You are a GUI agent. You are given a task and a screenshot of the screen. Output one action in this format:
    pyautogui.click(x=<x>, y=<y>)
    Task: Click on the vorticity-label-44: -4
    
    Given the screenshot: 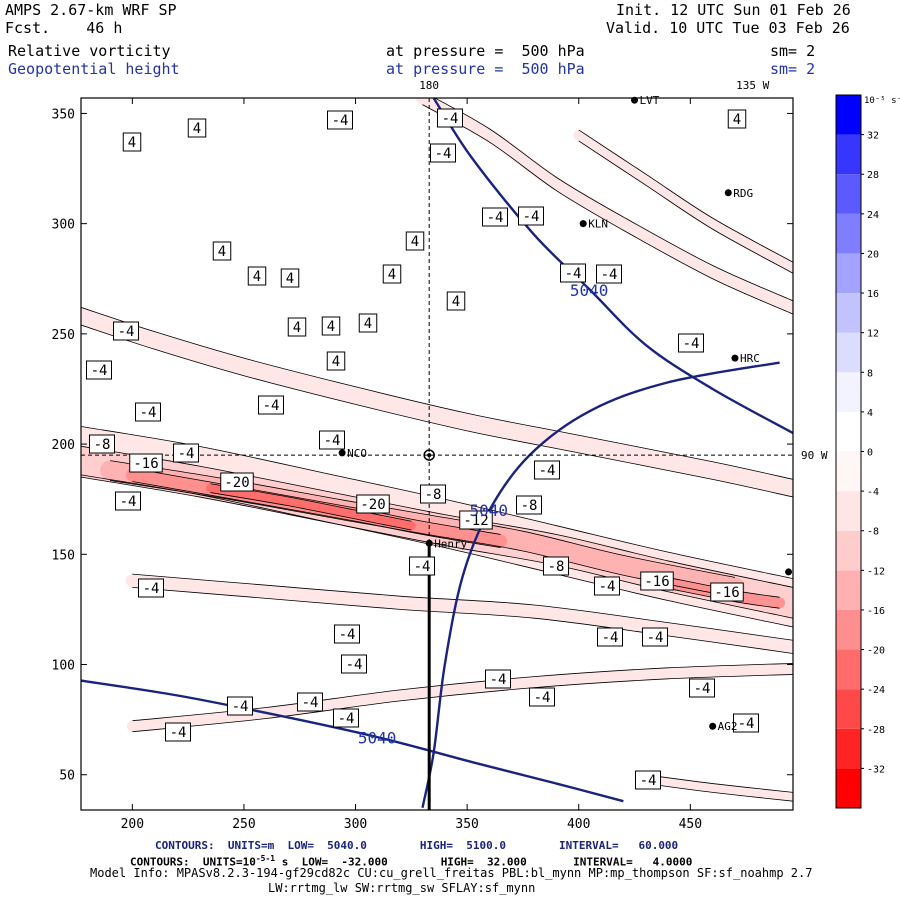 What is the action you would take?
    pyautogui.click(x=655, y=637)
    